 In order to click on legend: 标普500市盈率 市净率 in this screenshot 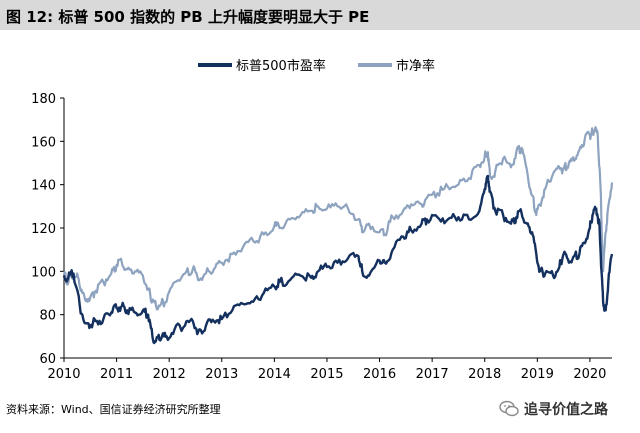, I will do `click(316, 66)`.